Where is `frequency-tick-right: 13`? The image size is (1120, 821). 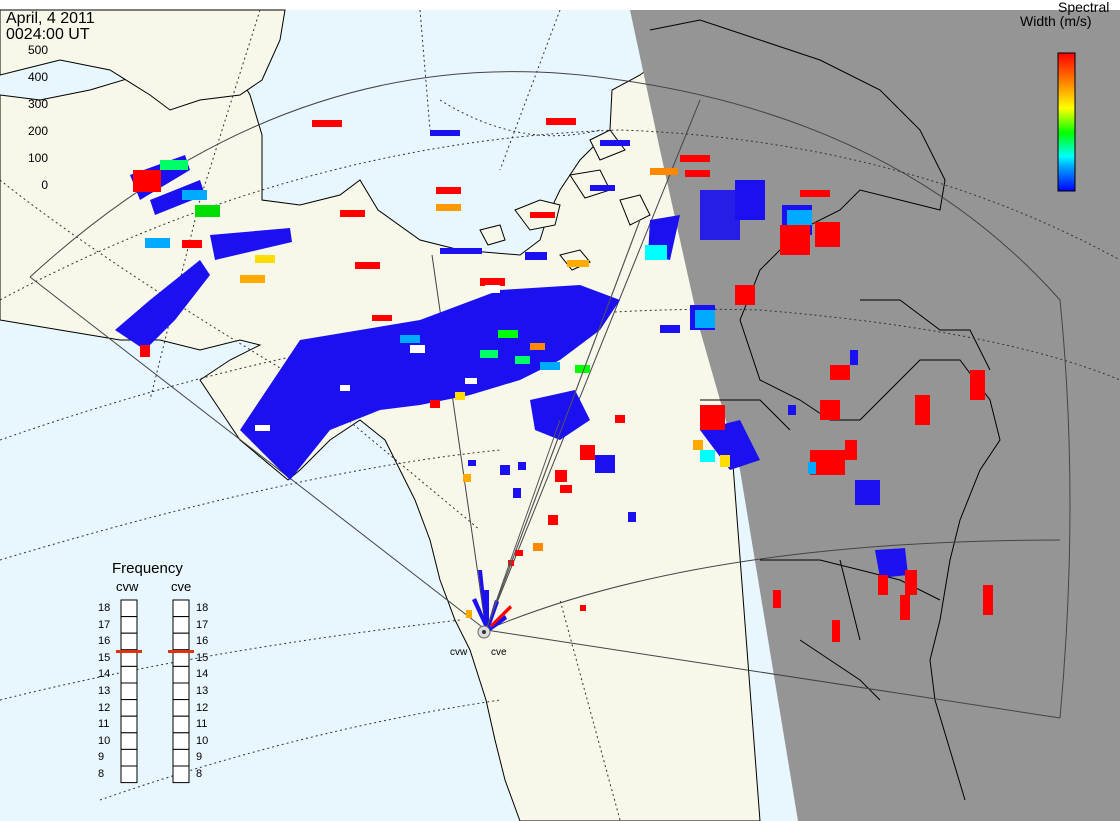
frequency-tick-right: 13 is located at coordinates (202, 691).